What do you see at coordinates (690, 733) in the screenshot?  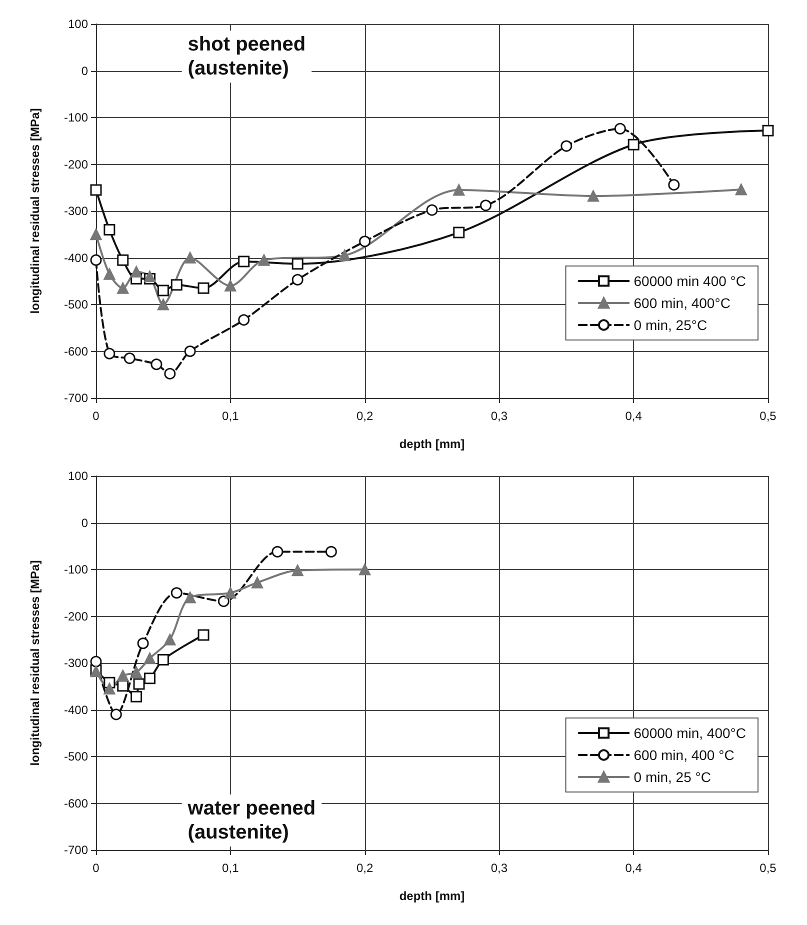 I see `legend-label: 60000 min, 400°C` at bounding box center [690, 733].